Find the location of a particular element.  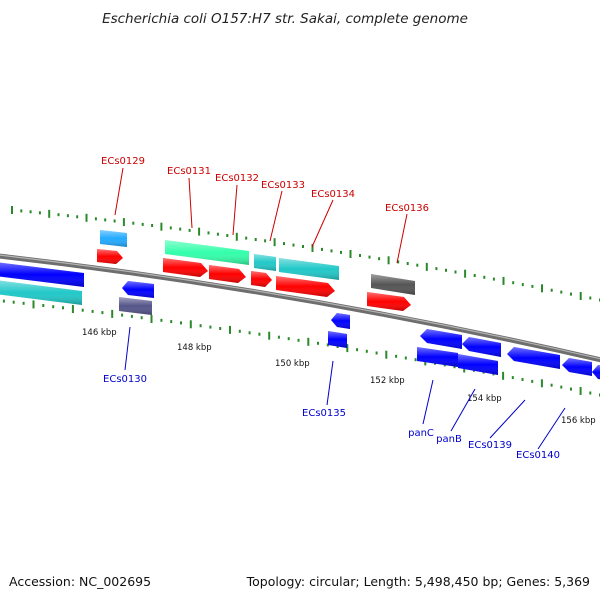

tick-label-146kbp: 146 kbp is located at coordinates (99, 333).